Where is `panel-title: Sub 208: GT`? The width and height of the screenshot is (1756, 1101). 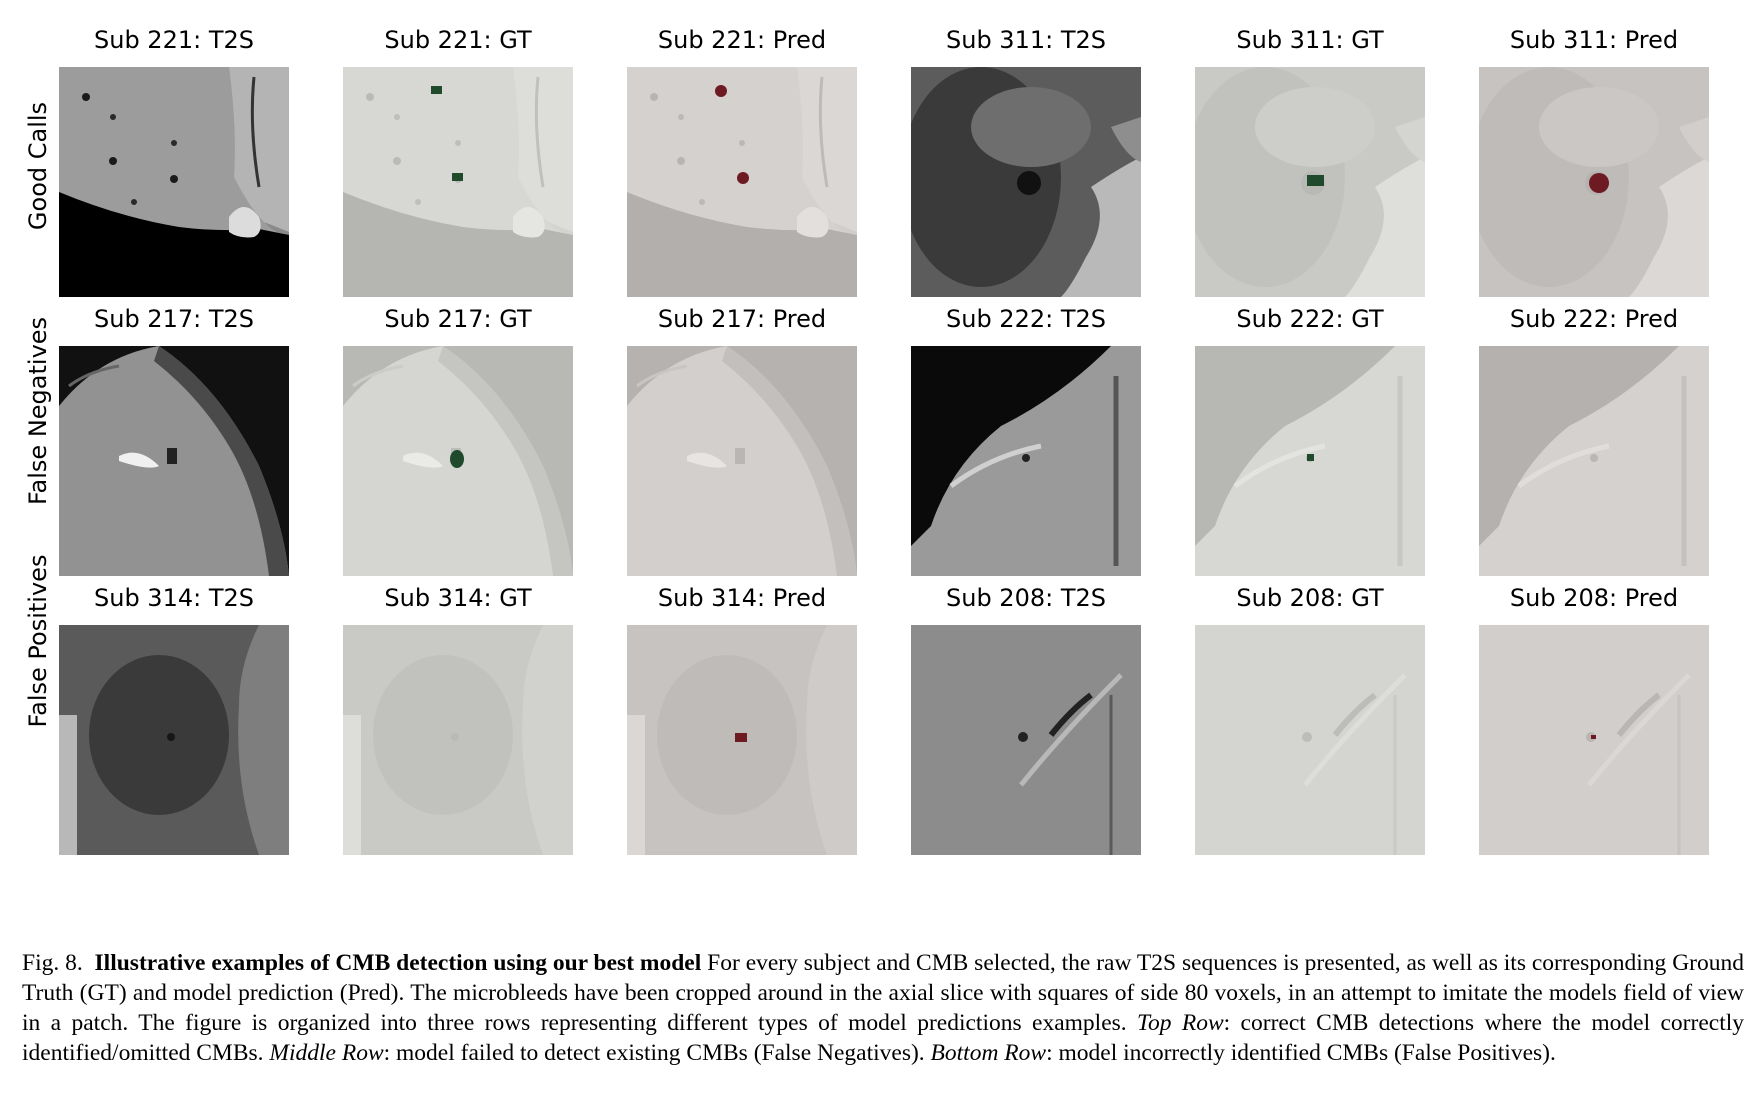 panel-title: Sub 208: GT is located at coordinates (1310, 598).